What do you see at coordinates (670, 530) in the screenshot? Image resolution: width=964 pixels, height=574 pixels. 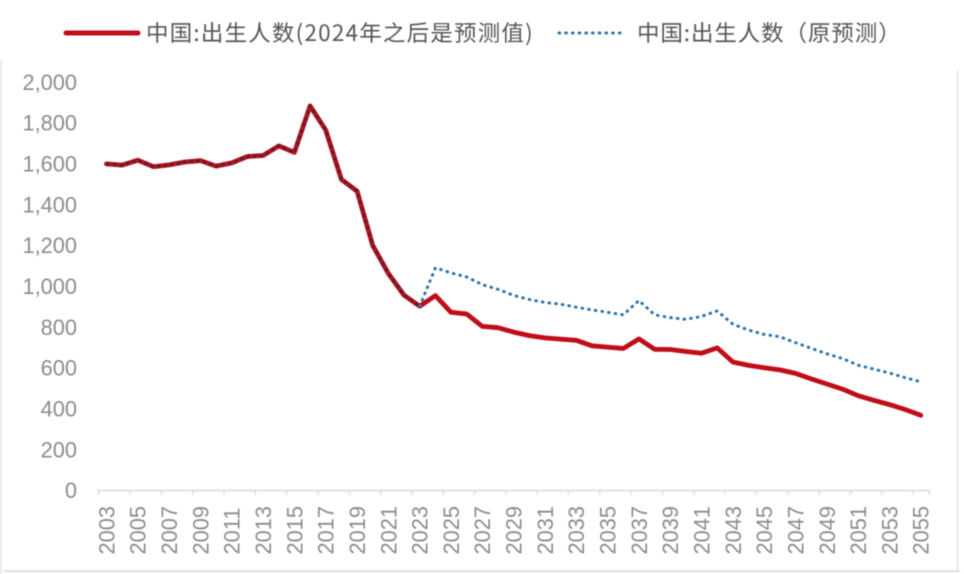 I see `svg-text: 2039` at bounding box center [670, 530].